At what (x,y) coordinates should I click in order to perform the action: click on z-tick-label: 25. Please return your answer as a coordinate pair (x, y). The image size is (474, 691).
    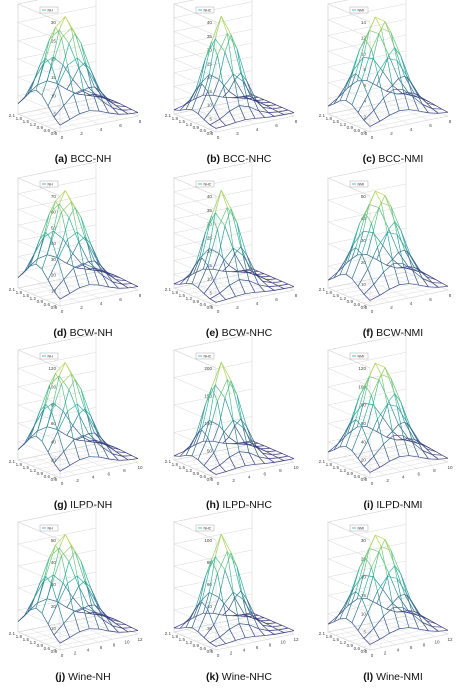
    Looking at the image, I should click on (210, 237).